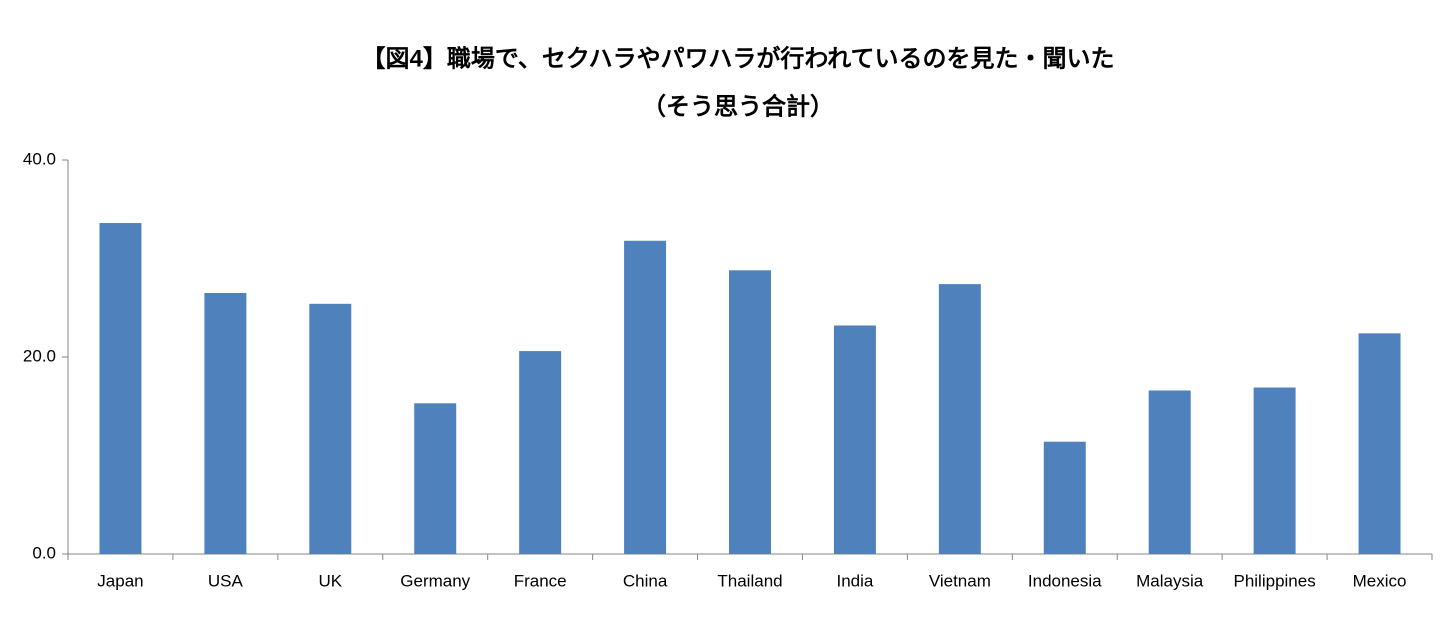 The width and height of the screenshot is (1454, 632). Describe the element at coordinates (44, 552) in the screenshot. I see `y-tick-label: 0.0` at that location.